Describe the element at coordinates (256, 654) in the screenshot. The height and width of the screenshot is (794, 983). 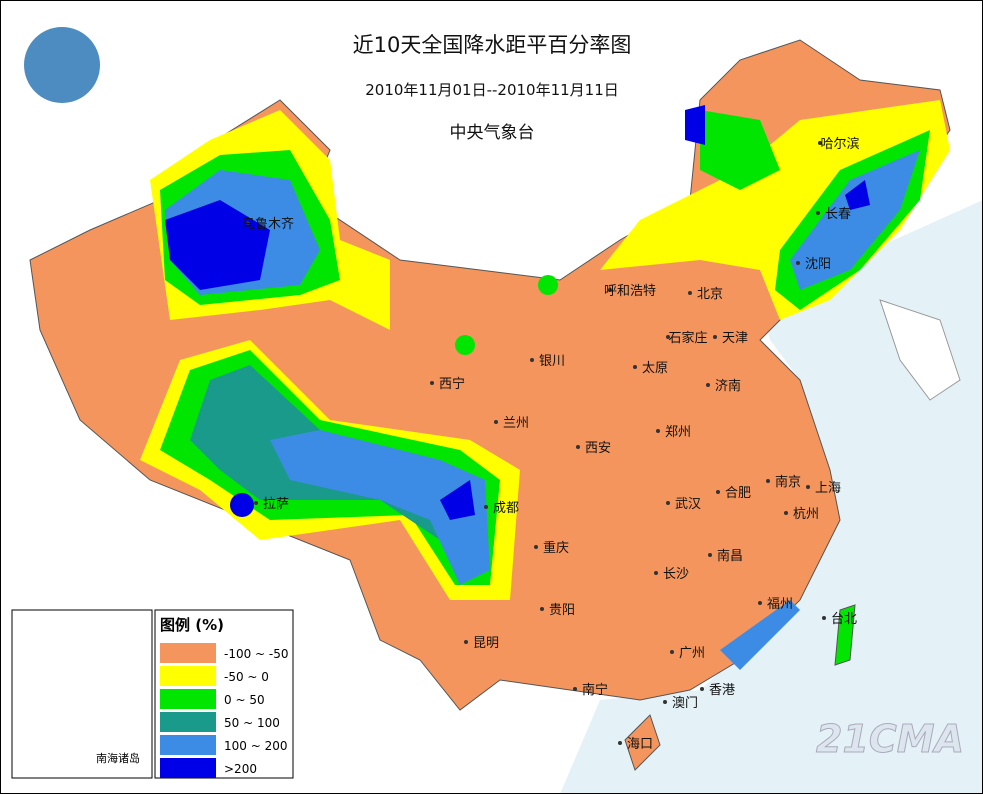
I see `legend-label: -100 ~ -50` at that location.